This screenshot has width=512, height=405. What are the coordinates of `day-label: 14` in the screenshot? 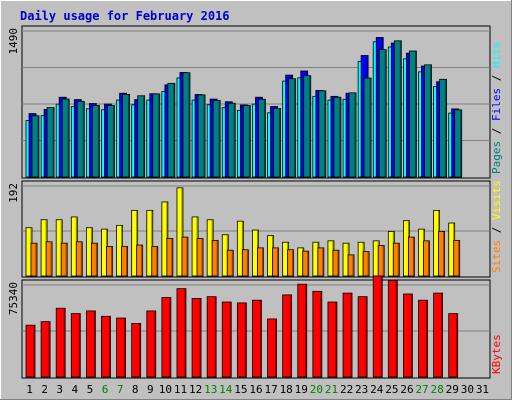 It's located at (226, 389).